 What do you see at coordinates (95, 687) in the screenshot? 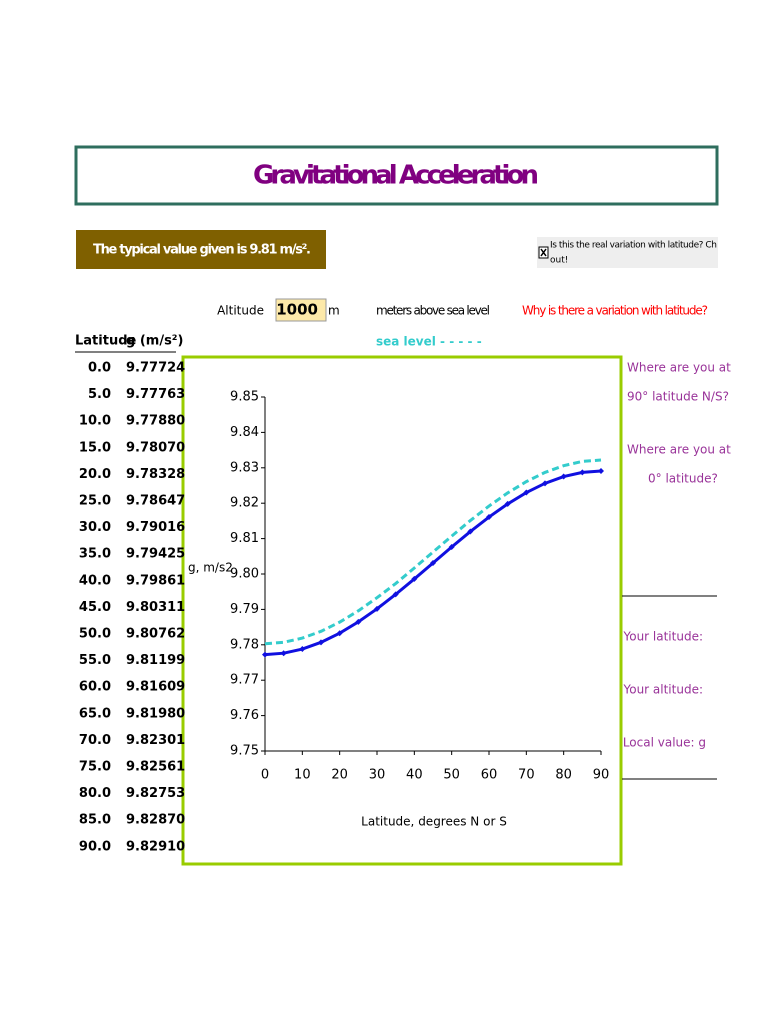
I see `table-cell: 60.0` at bounding box center [95, 687].